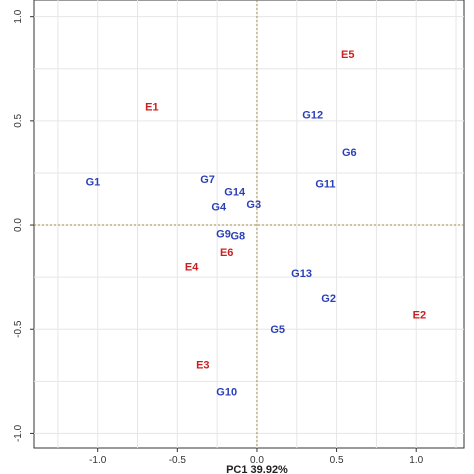 The width and height of the screenshot is (474, 474). I want to click on x-axis-ticks: -1.0 -0.5 0.0 0.5 1.0, so click(256, 457).